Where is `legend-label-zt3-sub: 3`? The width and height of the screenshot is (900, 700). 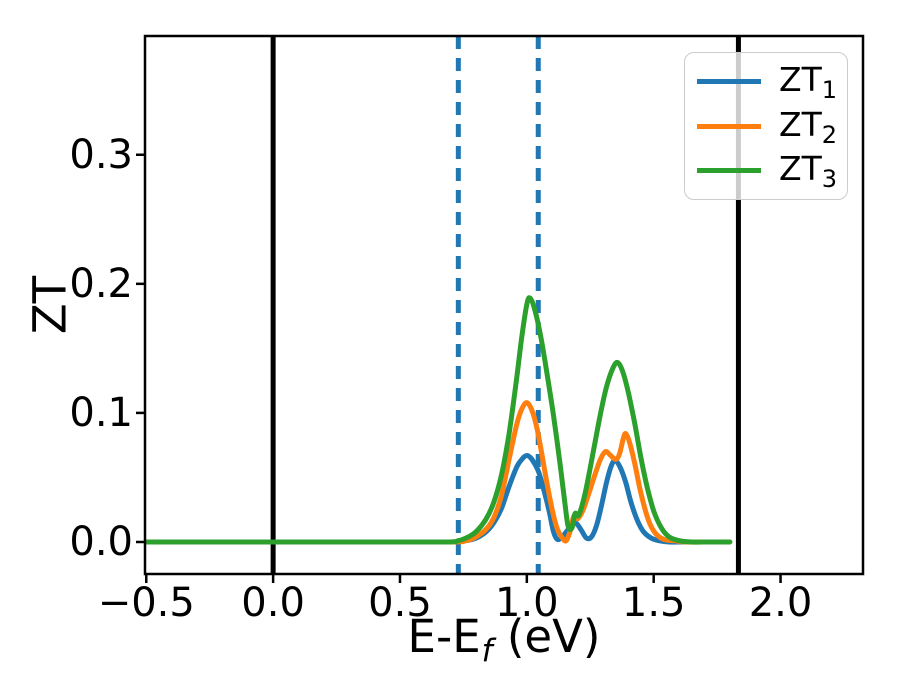 legend-label-zt3-sub: 3 is located at coordinates (829, 178).